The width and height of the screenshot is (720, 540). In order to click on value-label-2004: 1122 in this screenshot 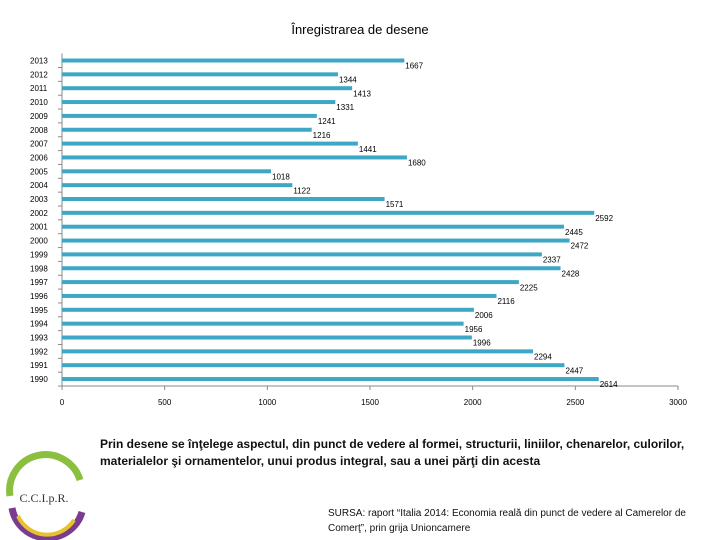, I will do `click(302, 190)`.